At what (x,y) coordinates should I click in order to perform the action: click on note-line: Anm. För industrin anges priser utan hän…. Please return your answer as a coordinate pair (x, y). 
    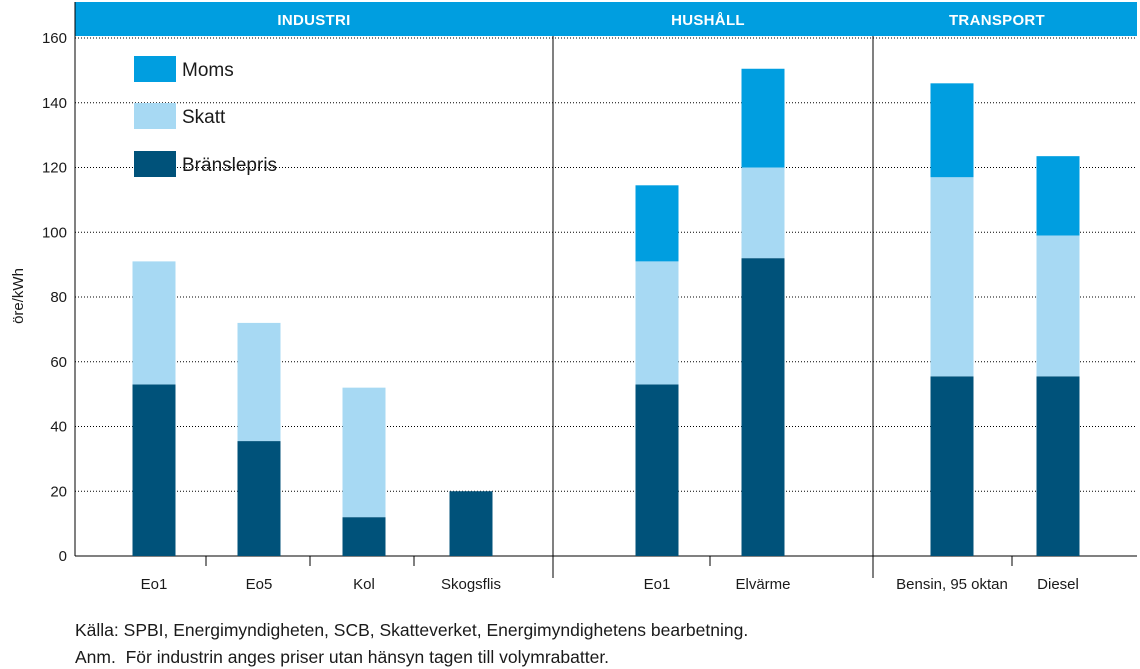
    Looking at the image, I should click on (342, 657).